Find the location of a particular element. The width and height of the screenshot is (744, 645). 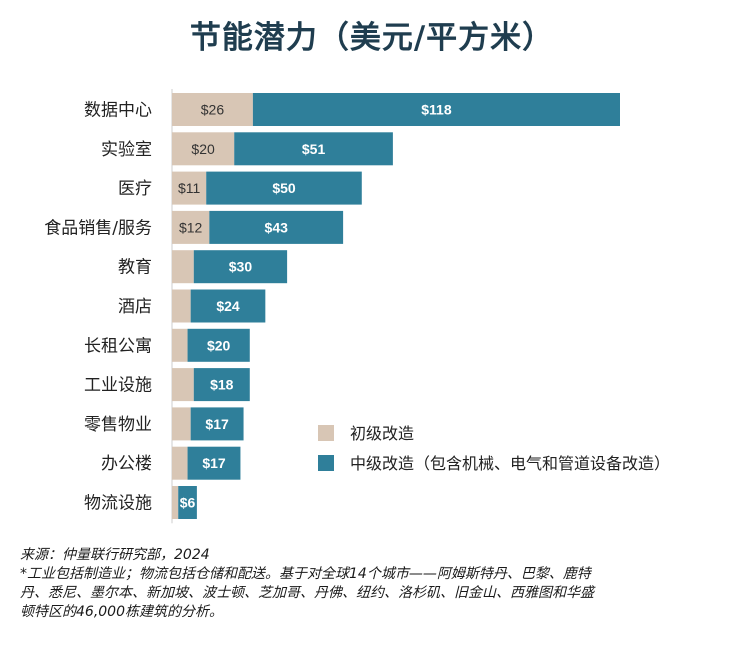

data-label: $18 is located at coordinates (222, 385).